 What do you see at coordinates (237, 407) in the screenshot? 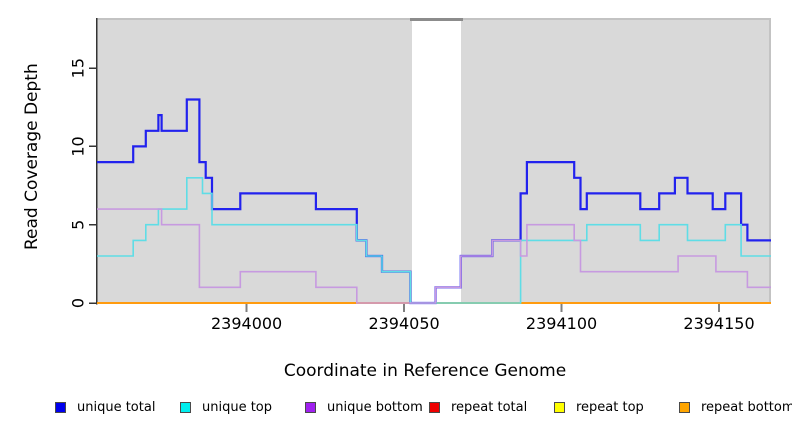
I see `legend-label: unique top` at bounding box center [237, 407].